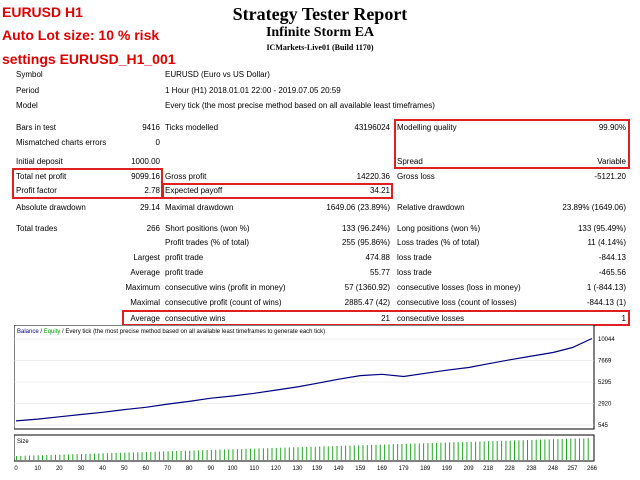 The image size is (640, 480). What do you see at coordinates (610, 176) in the screenshot?
I see `grossloss-value: -5121.20` at bounding box center [610, 176].